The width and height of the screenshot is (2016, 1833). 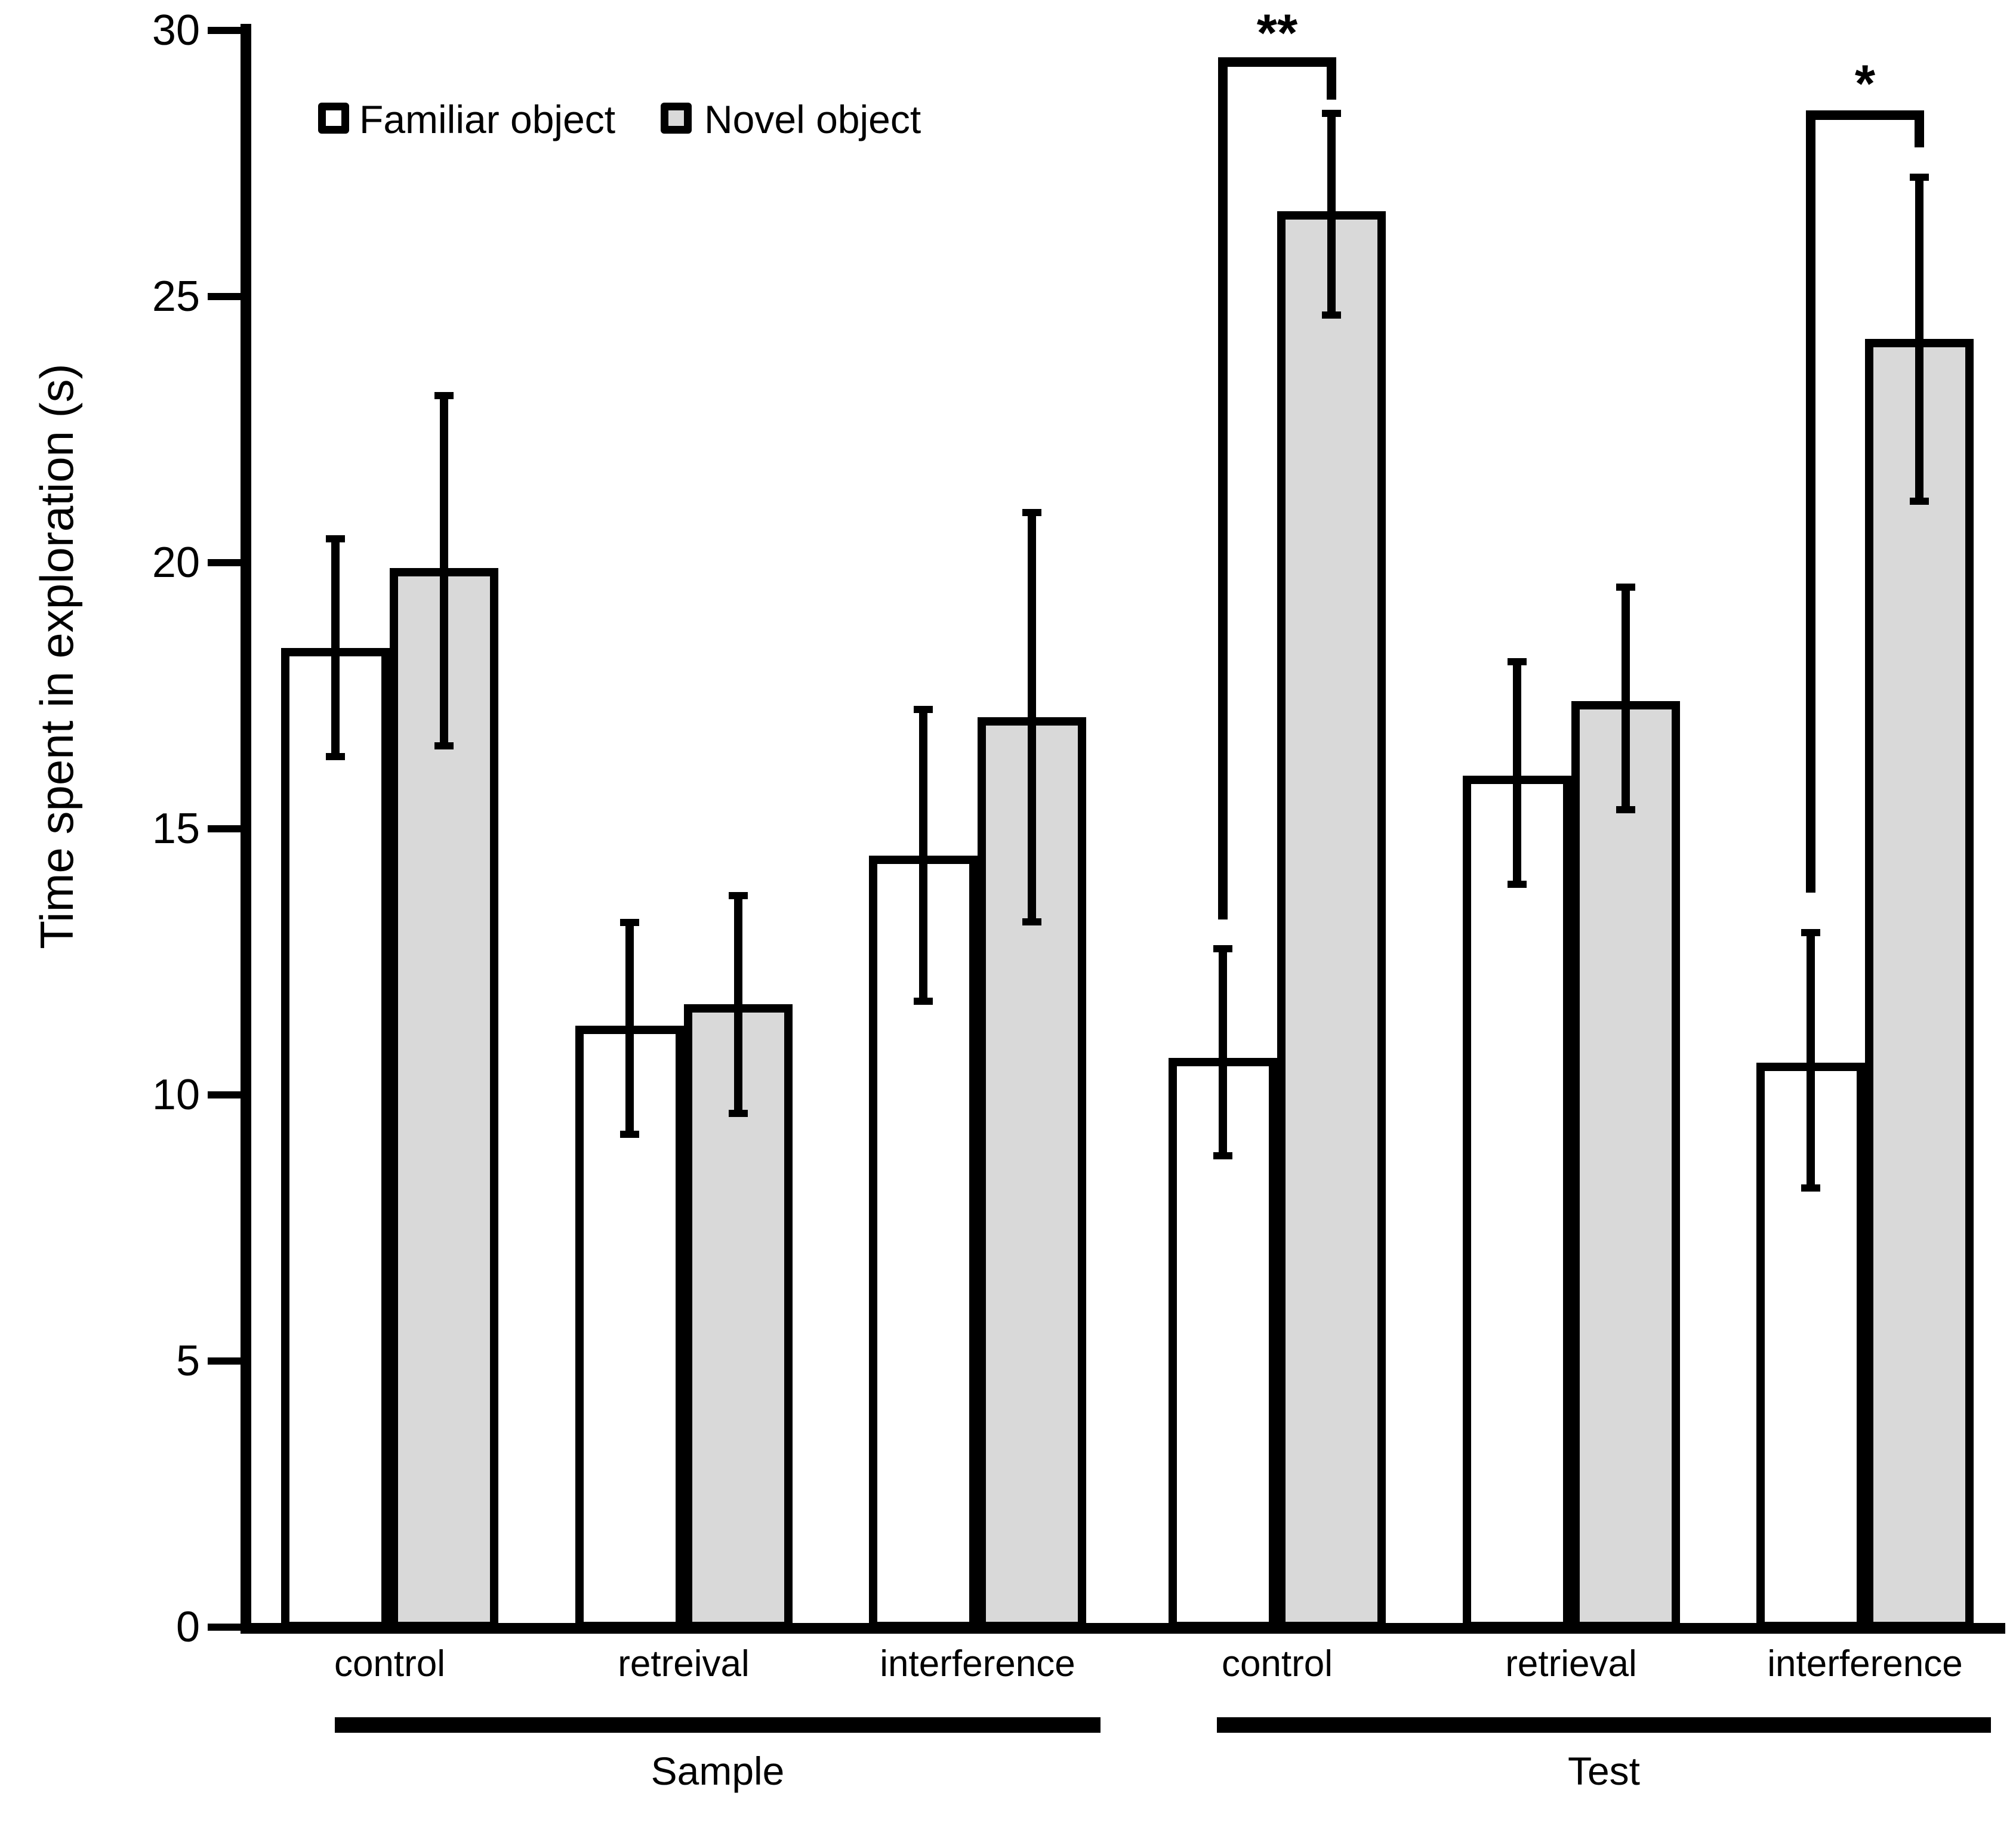 What do you see at coordinates (187, 1627) in the screenshot?
I see `y-tick-label: 0` at bounding box center [187, 1627].